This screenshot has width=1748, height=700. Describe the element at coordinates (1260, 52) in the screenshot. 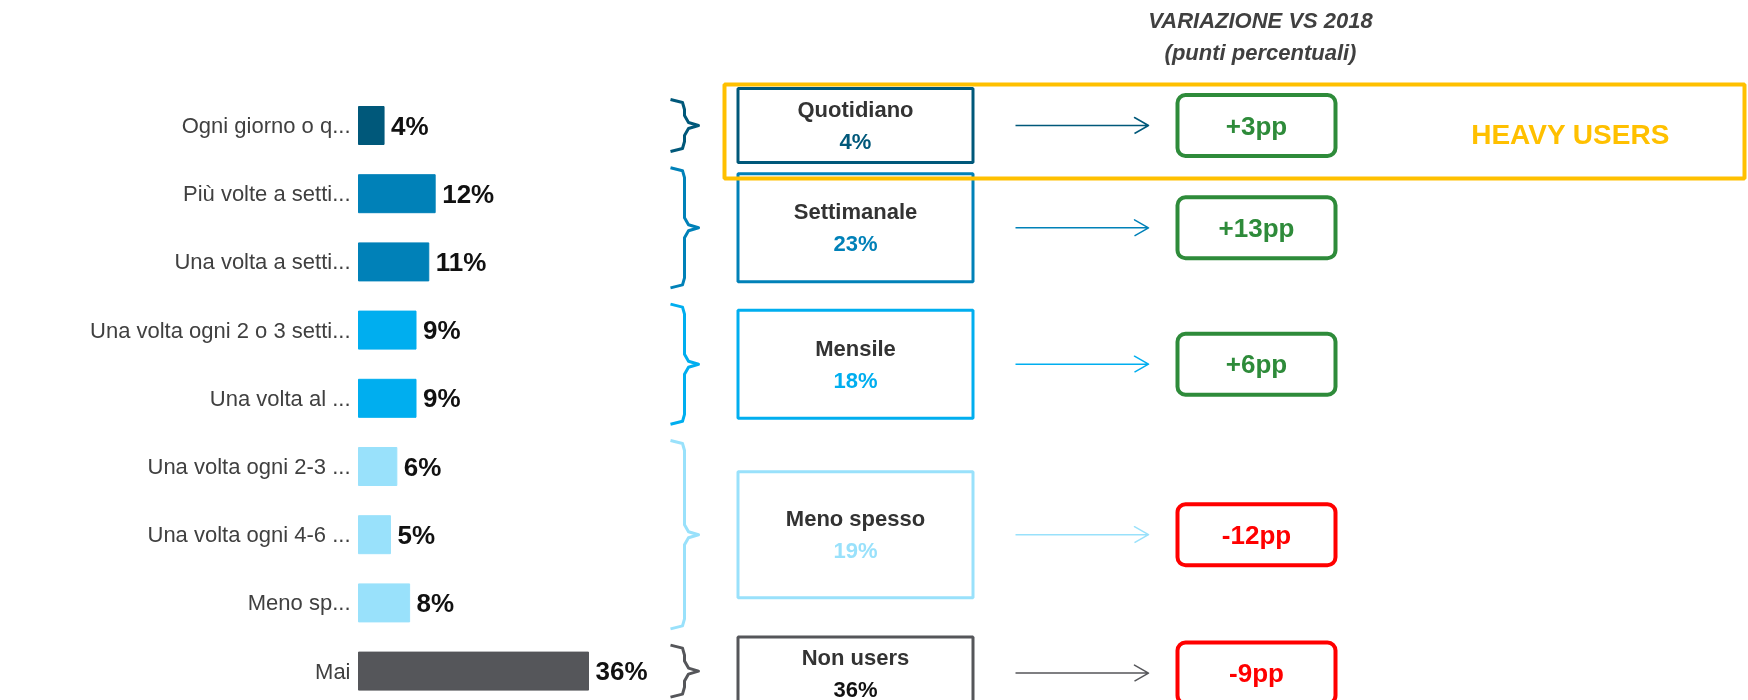

I see `text: (punti percentuali)` at that location.